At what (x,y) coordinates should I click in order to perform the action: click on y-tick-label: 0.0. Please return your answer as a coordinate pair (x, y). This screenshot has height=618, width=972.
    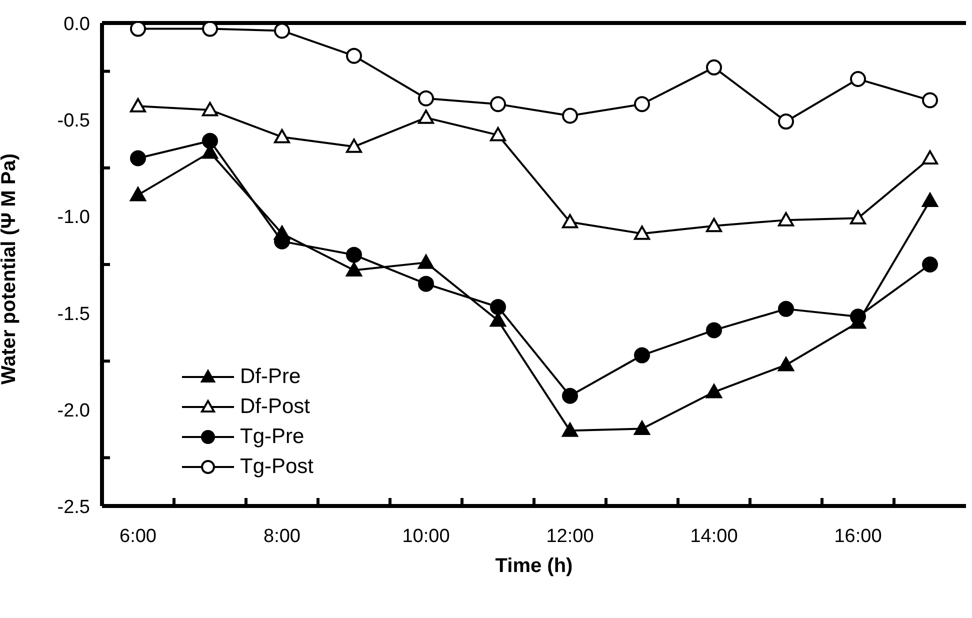
    Looking at the image, I should click on (77, 24).